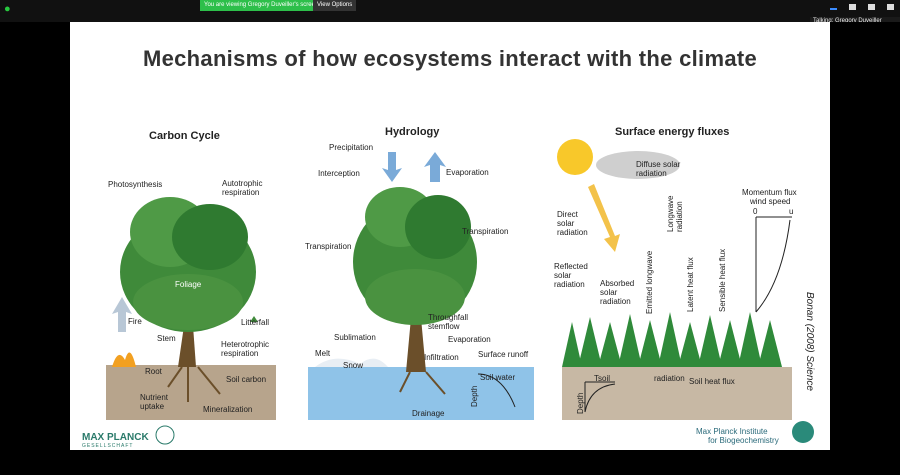 The height and width of the screenshot is (475, 900). What do you see at coordinates (353, 365) in the screenshot?
I see `snow-label: Snow` at bounding box center [353, 365].